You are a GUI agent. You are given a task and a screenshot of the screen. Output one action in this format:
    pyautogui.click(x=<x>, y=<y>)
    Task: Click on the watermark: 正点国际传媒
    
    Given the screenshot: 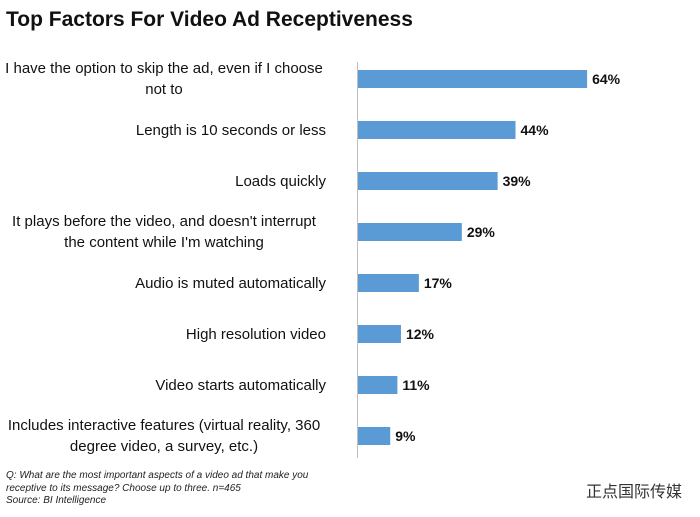 What is the action you would take?
    pyautogui.click(x=633, y=492)
    